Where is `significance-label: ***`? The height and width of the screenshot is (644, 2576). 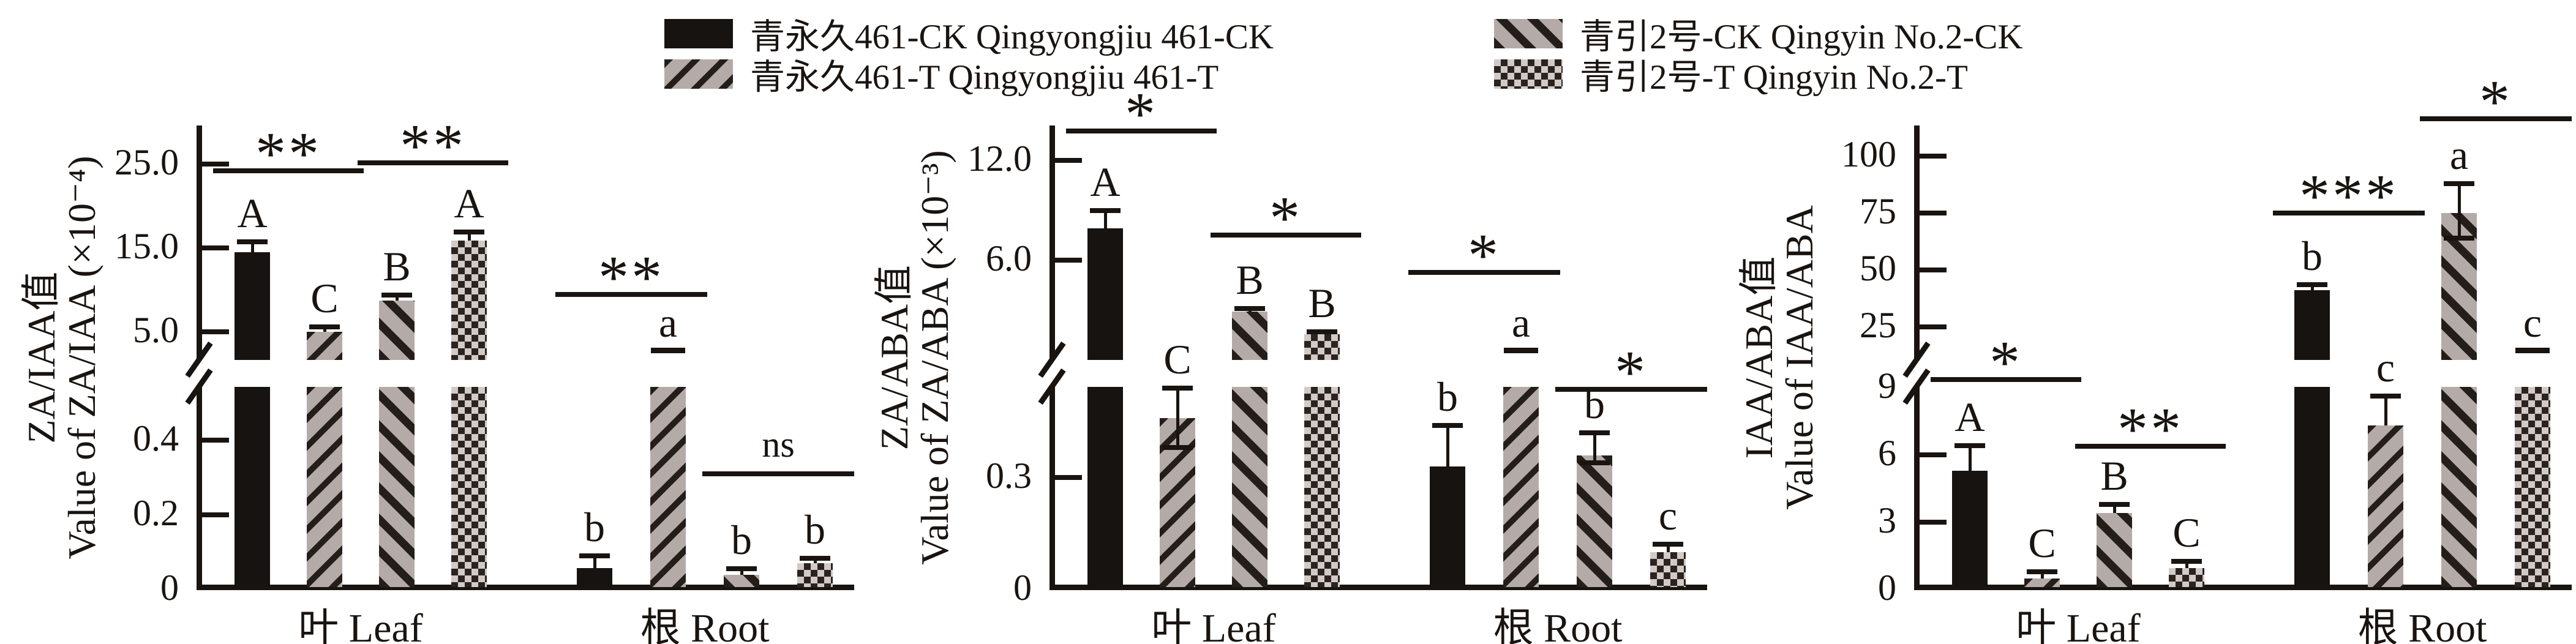
significance-label: *** is located at coordinates (2348, 196).